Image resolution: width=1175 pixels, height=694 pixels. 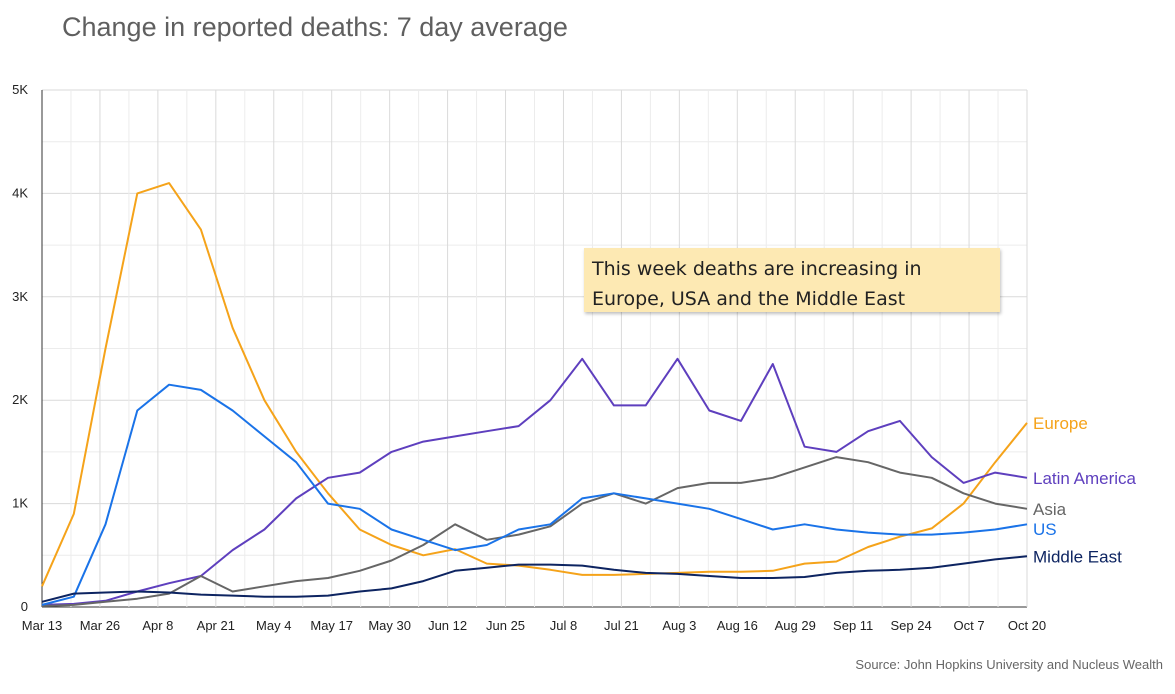 What do you see at coordinates (1077, 556) in the screenshot?
I see `series-label-middle-east: Middle East` at bounding box center [1077, 556].